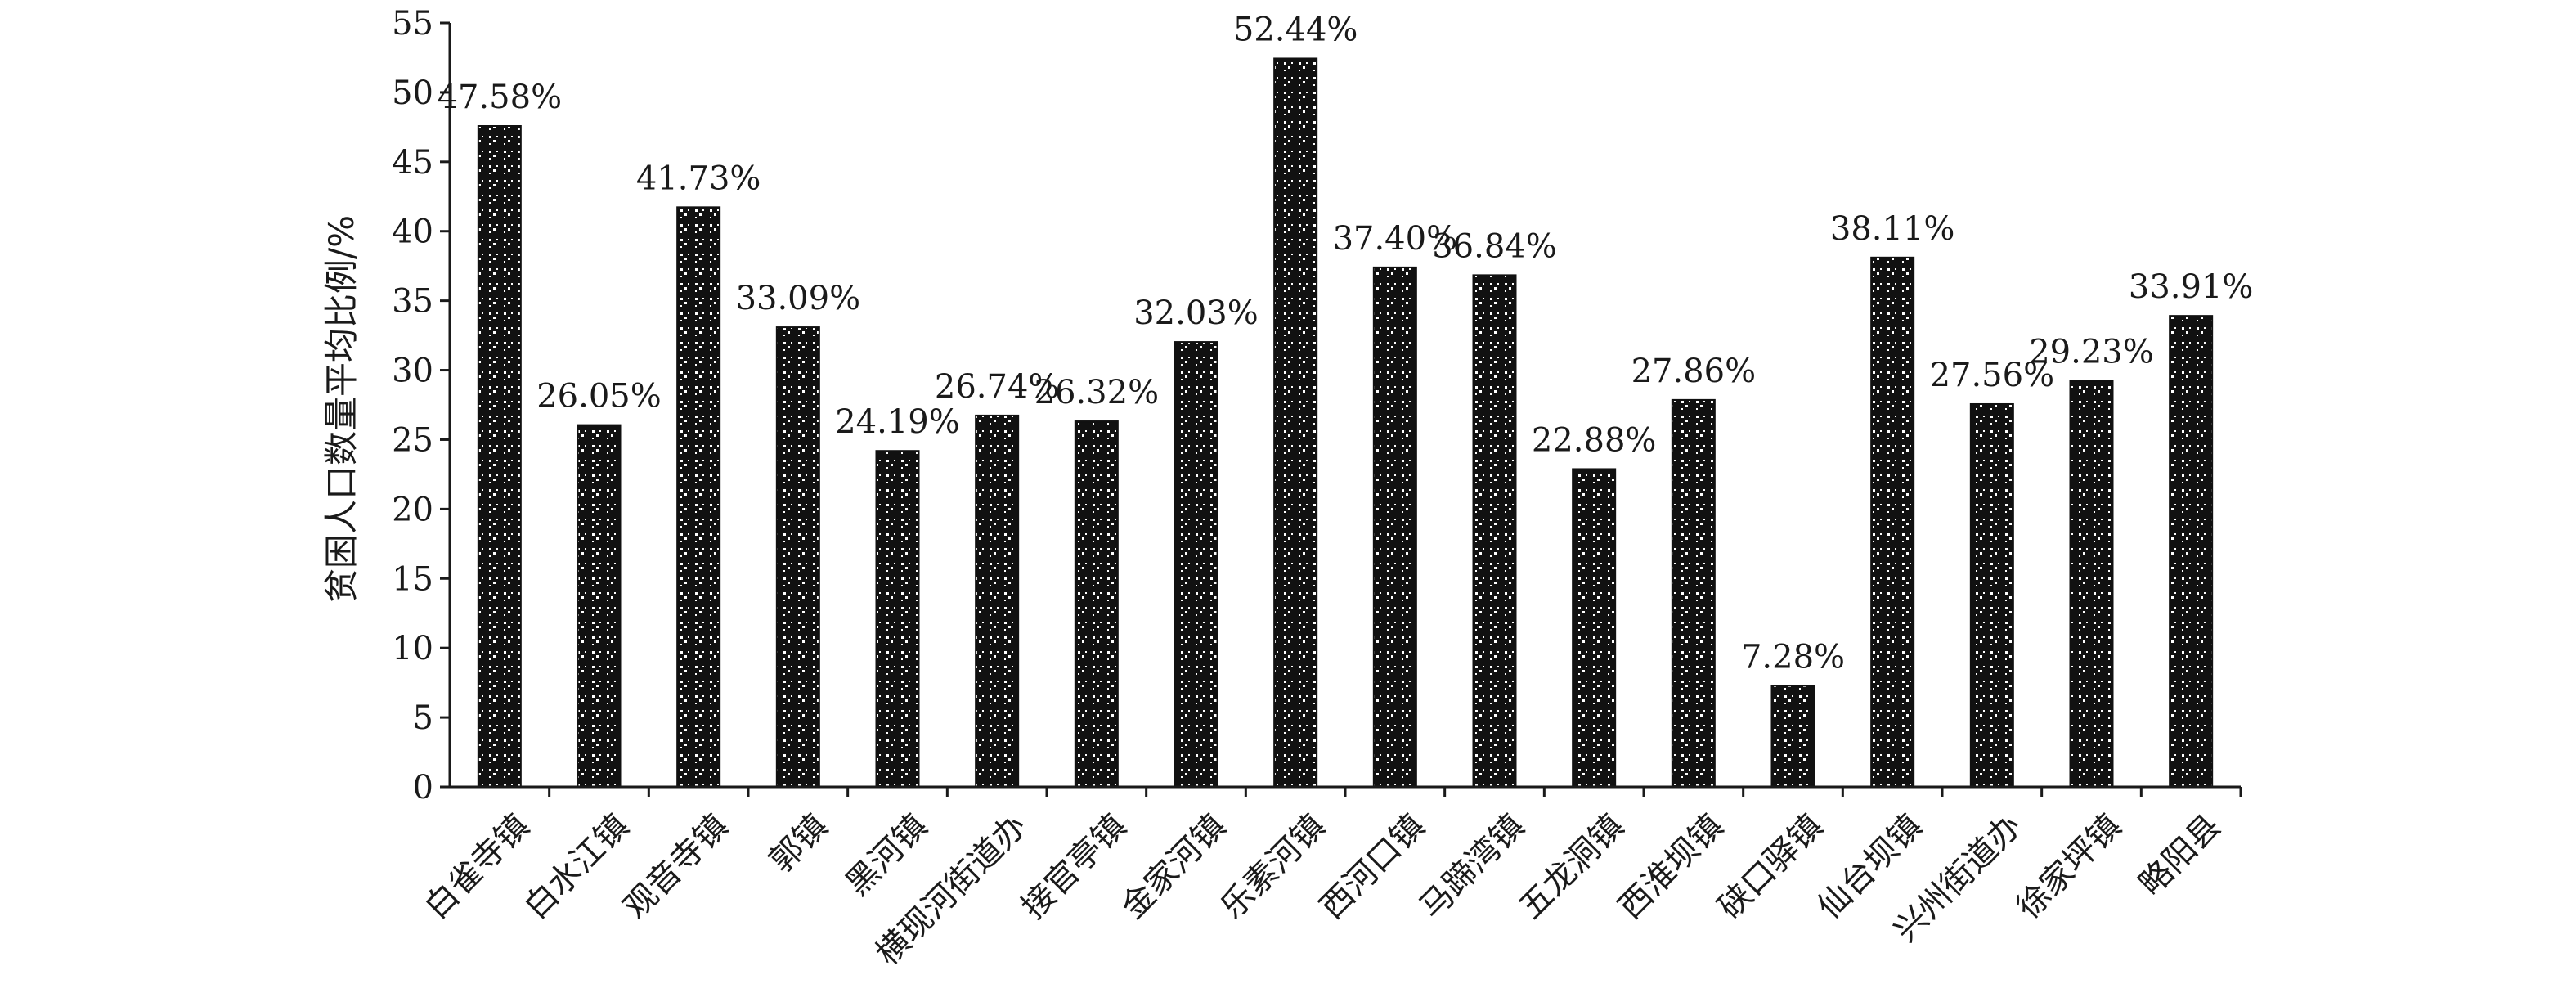 This screenshot has width=2576, height=984. What do you see at coordinates (1893, 229) in the screenshot?
I see `data-label: 38.11%` at bounding box center [1893, 229].